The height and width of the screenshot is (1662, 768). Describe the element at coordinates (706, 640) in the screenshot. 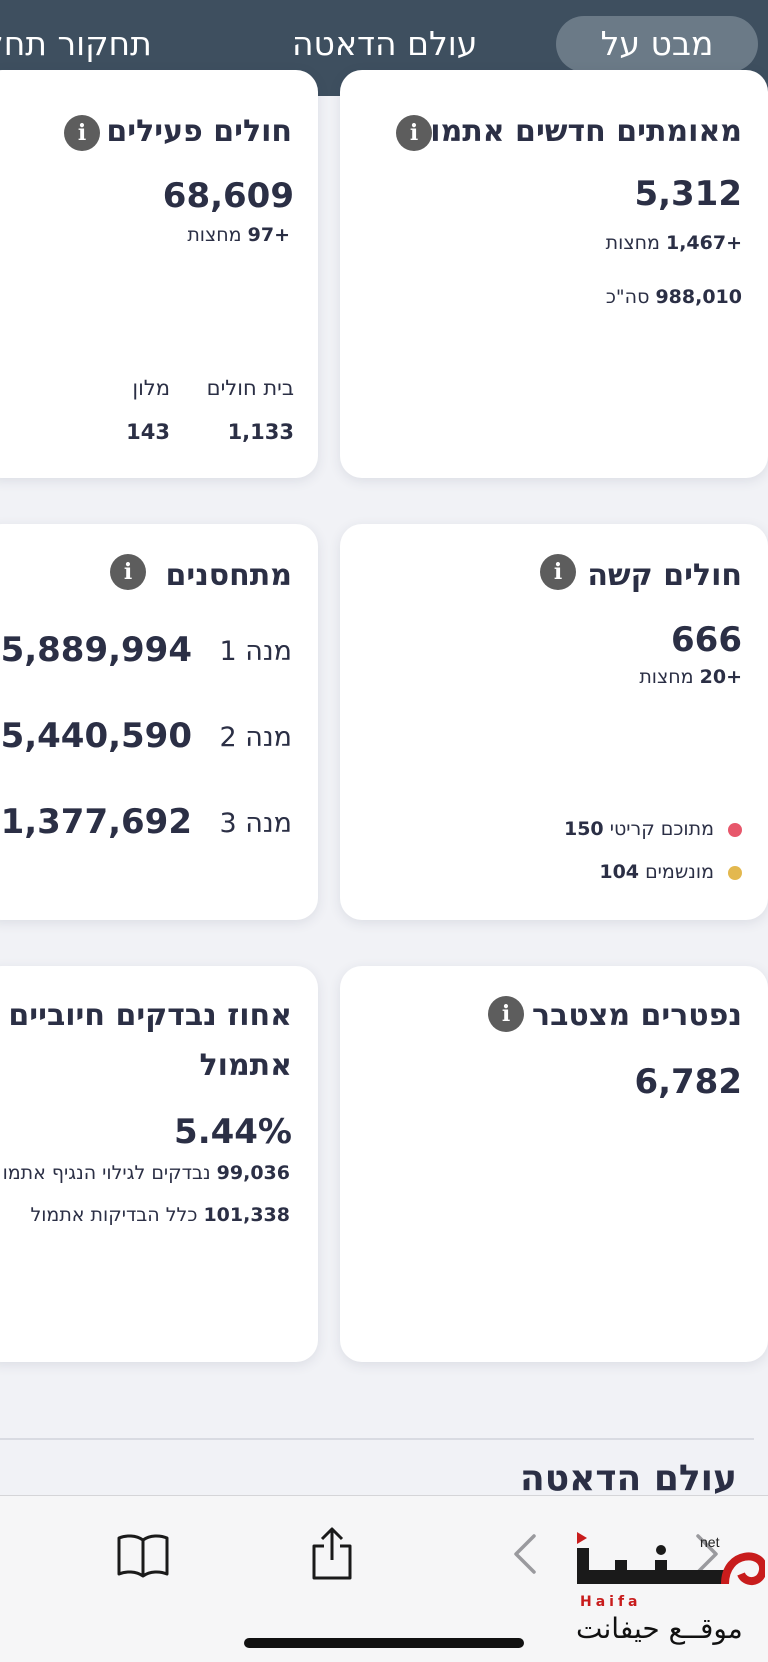

I see `main-value: 666` at that location.